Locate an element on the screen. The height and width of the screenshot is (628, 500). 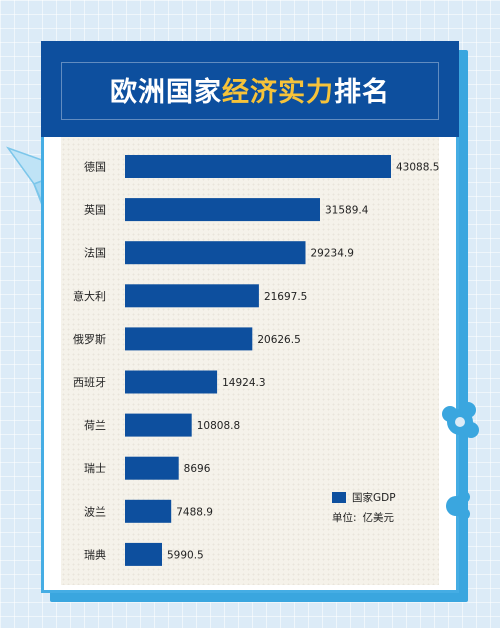
value-label: 14924.3 is located at coordinates (243, 383).